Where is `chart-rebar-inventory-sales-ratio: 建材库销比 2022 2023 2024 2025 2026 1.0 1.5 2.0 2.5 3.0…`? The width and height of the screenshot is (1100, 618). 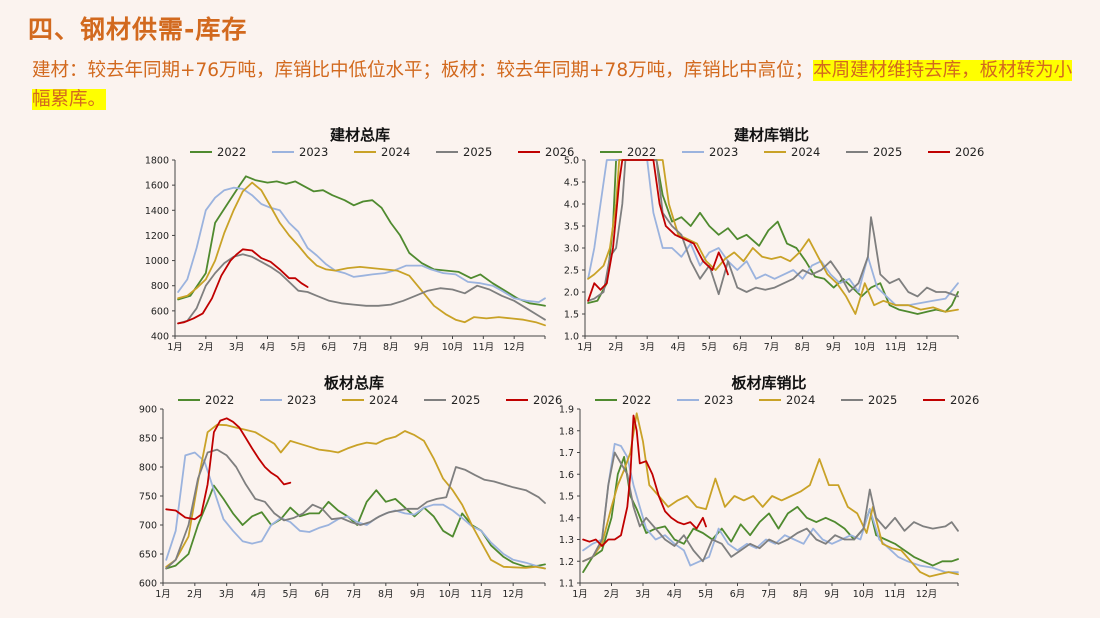
chart-rebar-inventory-sales-ratio: 建材库销比 2022 2023 2024 2025 2026 1.0 1.5 2.0 2.5 3.0… is located at coordinates (774, 239).